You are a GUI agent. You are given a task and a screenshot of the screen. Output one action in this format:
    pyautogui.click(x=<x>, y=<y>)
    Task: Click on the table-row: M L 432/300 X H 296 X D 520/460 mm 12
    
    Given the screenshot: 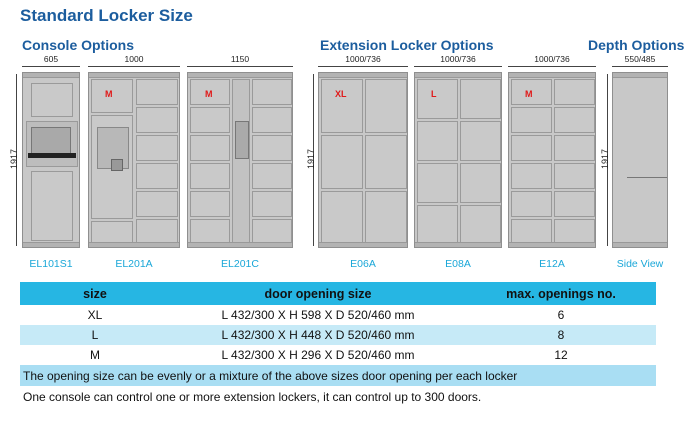 What is the action you would take?
    pyautogui.click(x=338, y=355)
    